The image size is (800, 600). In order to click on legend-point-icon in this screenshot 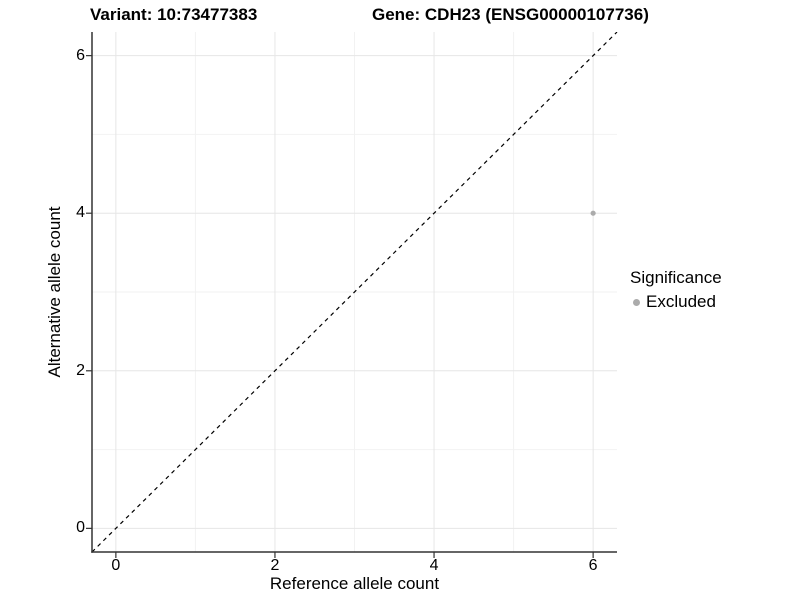, I will do `click(636, 302)`.